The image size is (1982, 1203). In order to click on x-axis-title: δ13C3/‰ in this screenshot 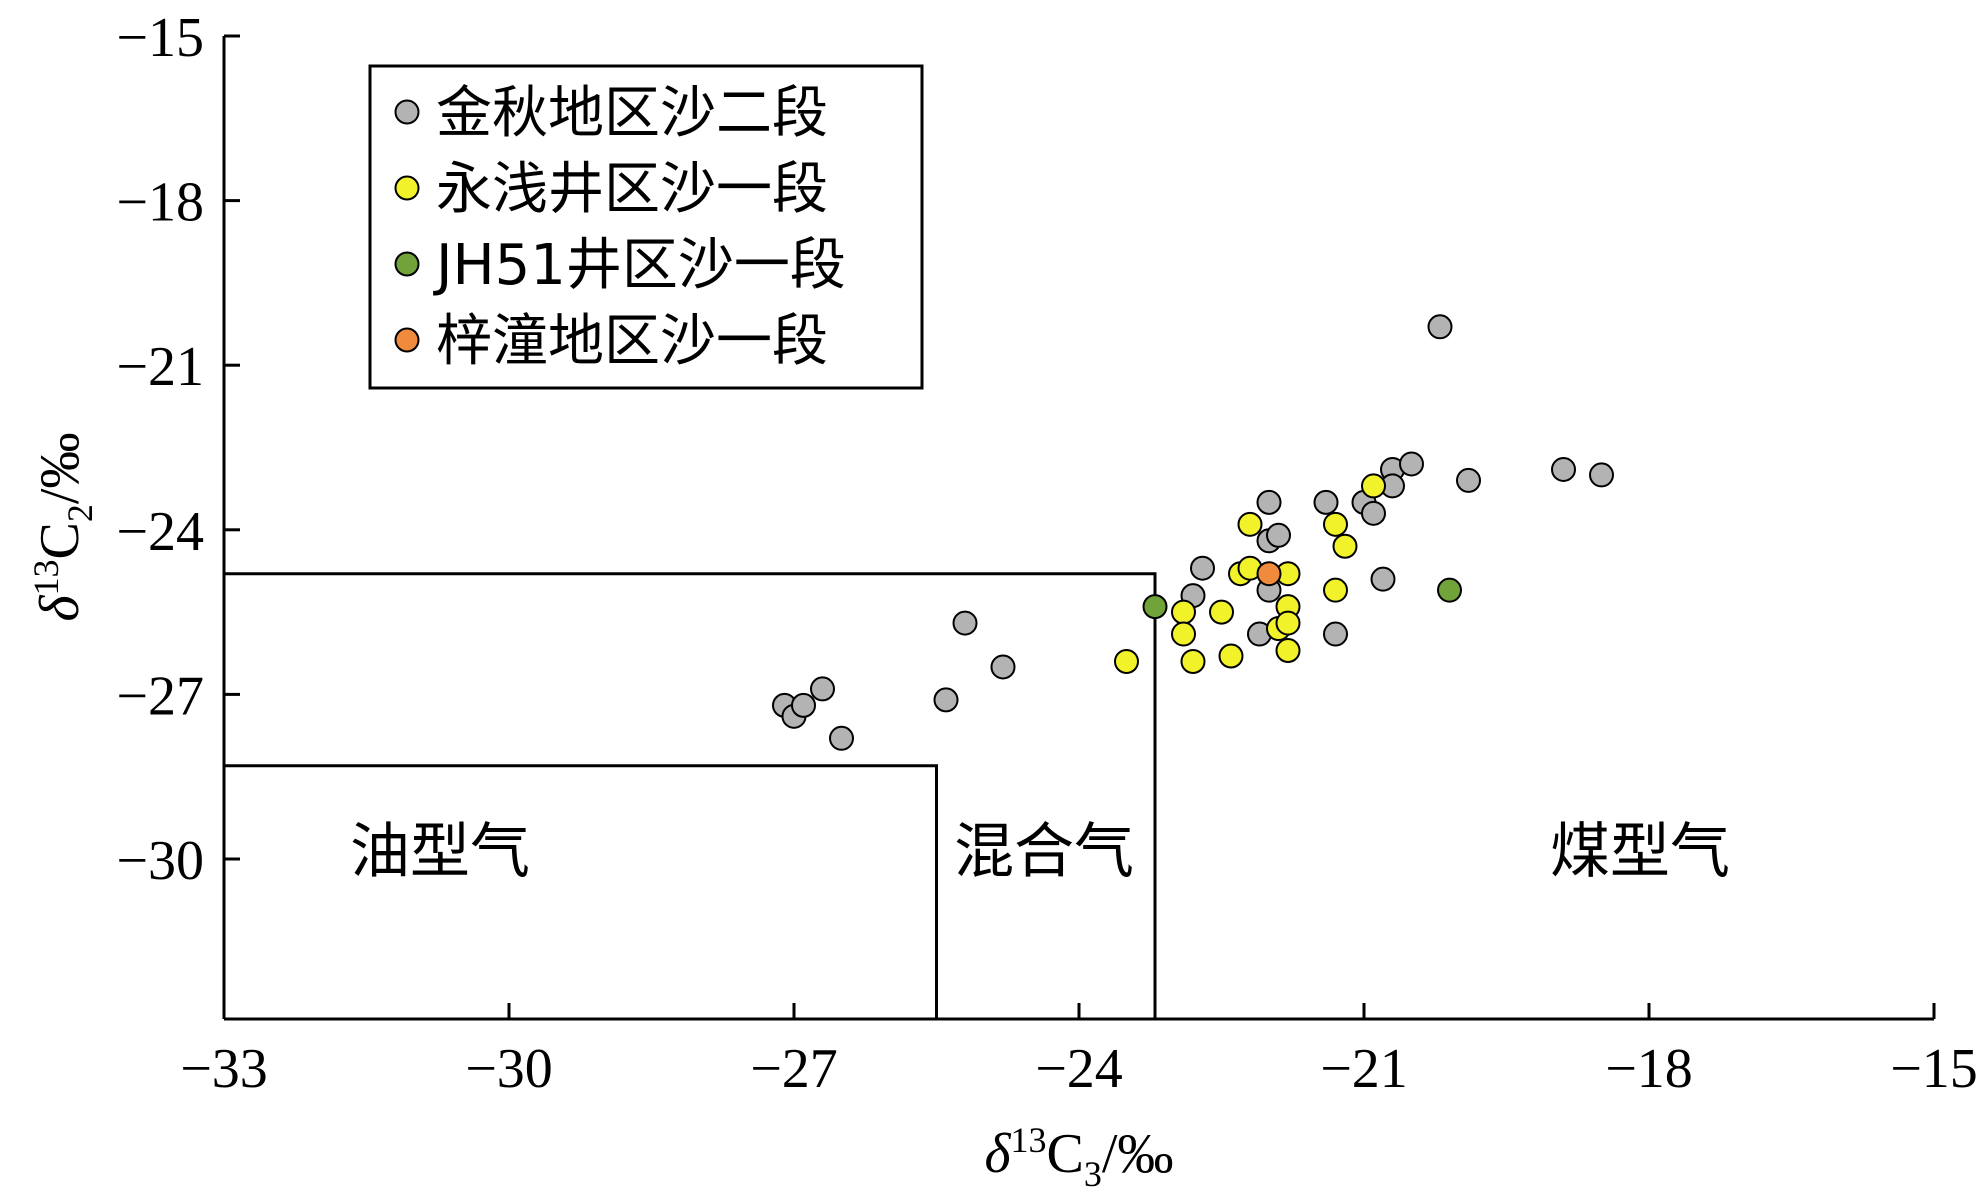, I will do `click(1079, 1157)`.